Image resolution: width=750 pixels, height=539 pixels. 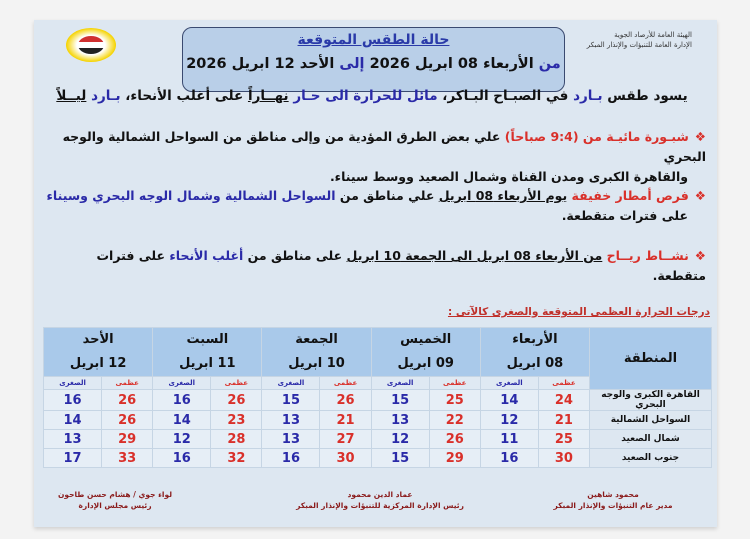 I want to click on table-row: جنوب الصعيد 30 16 29 15 30 16 32 16 33 17, so click(x=377, y=458).